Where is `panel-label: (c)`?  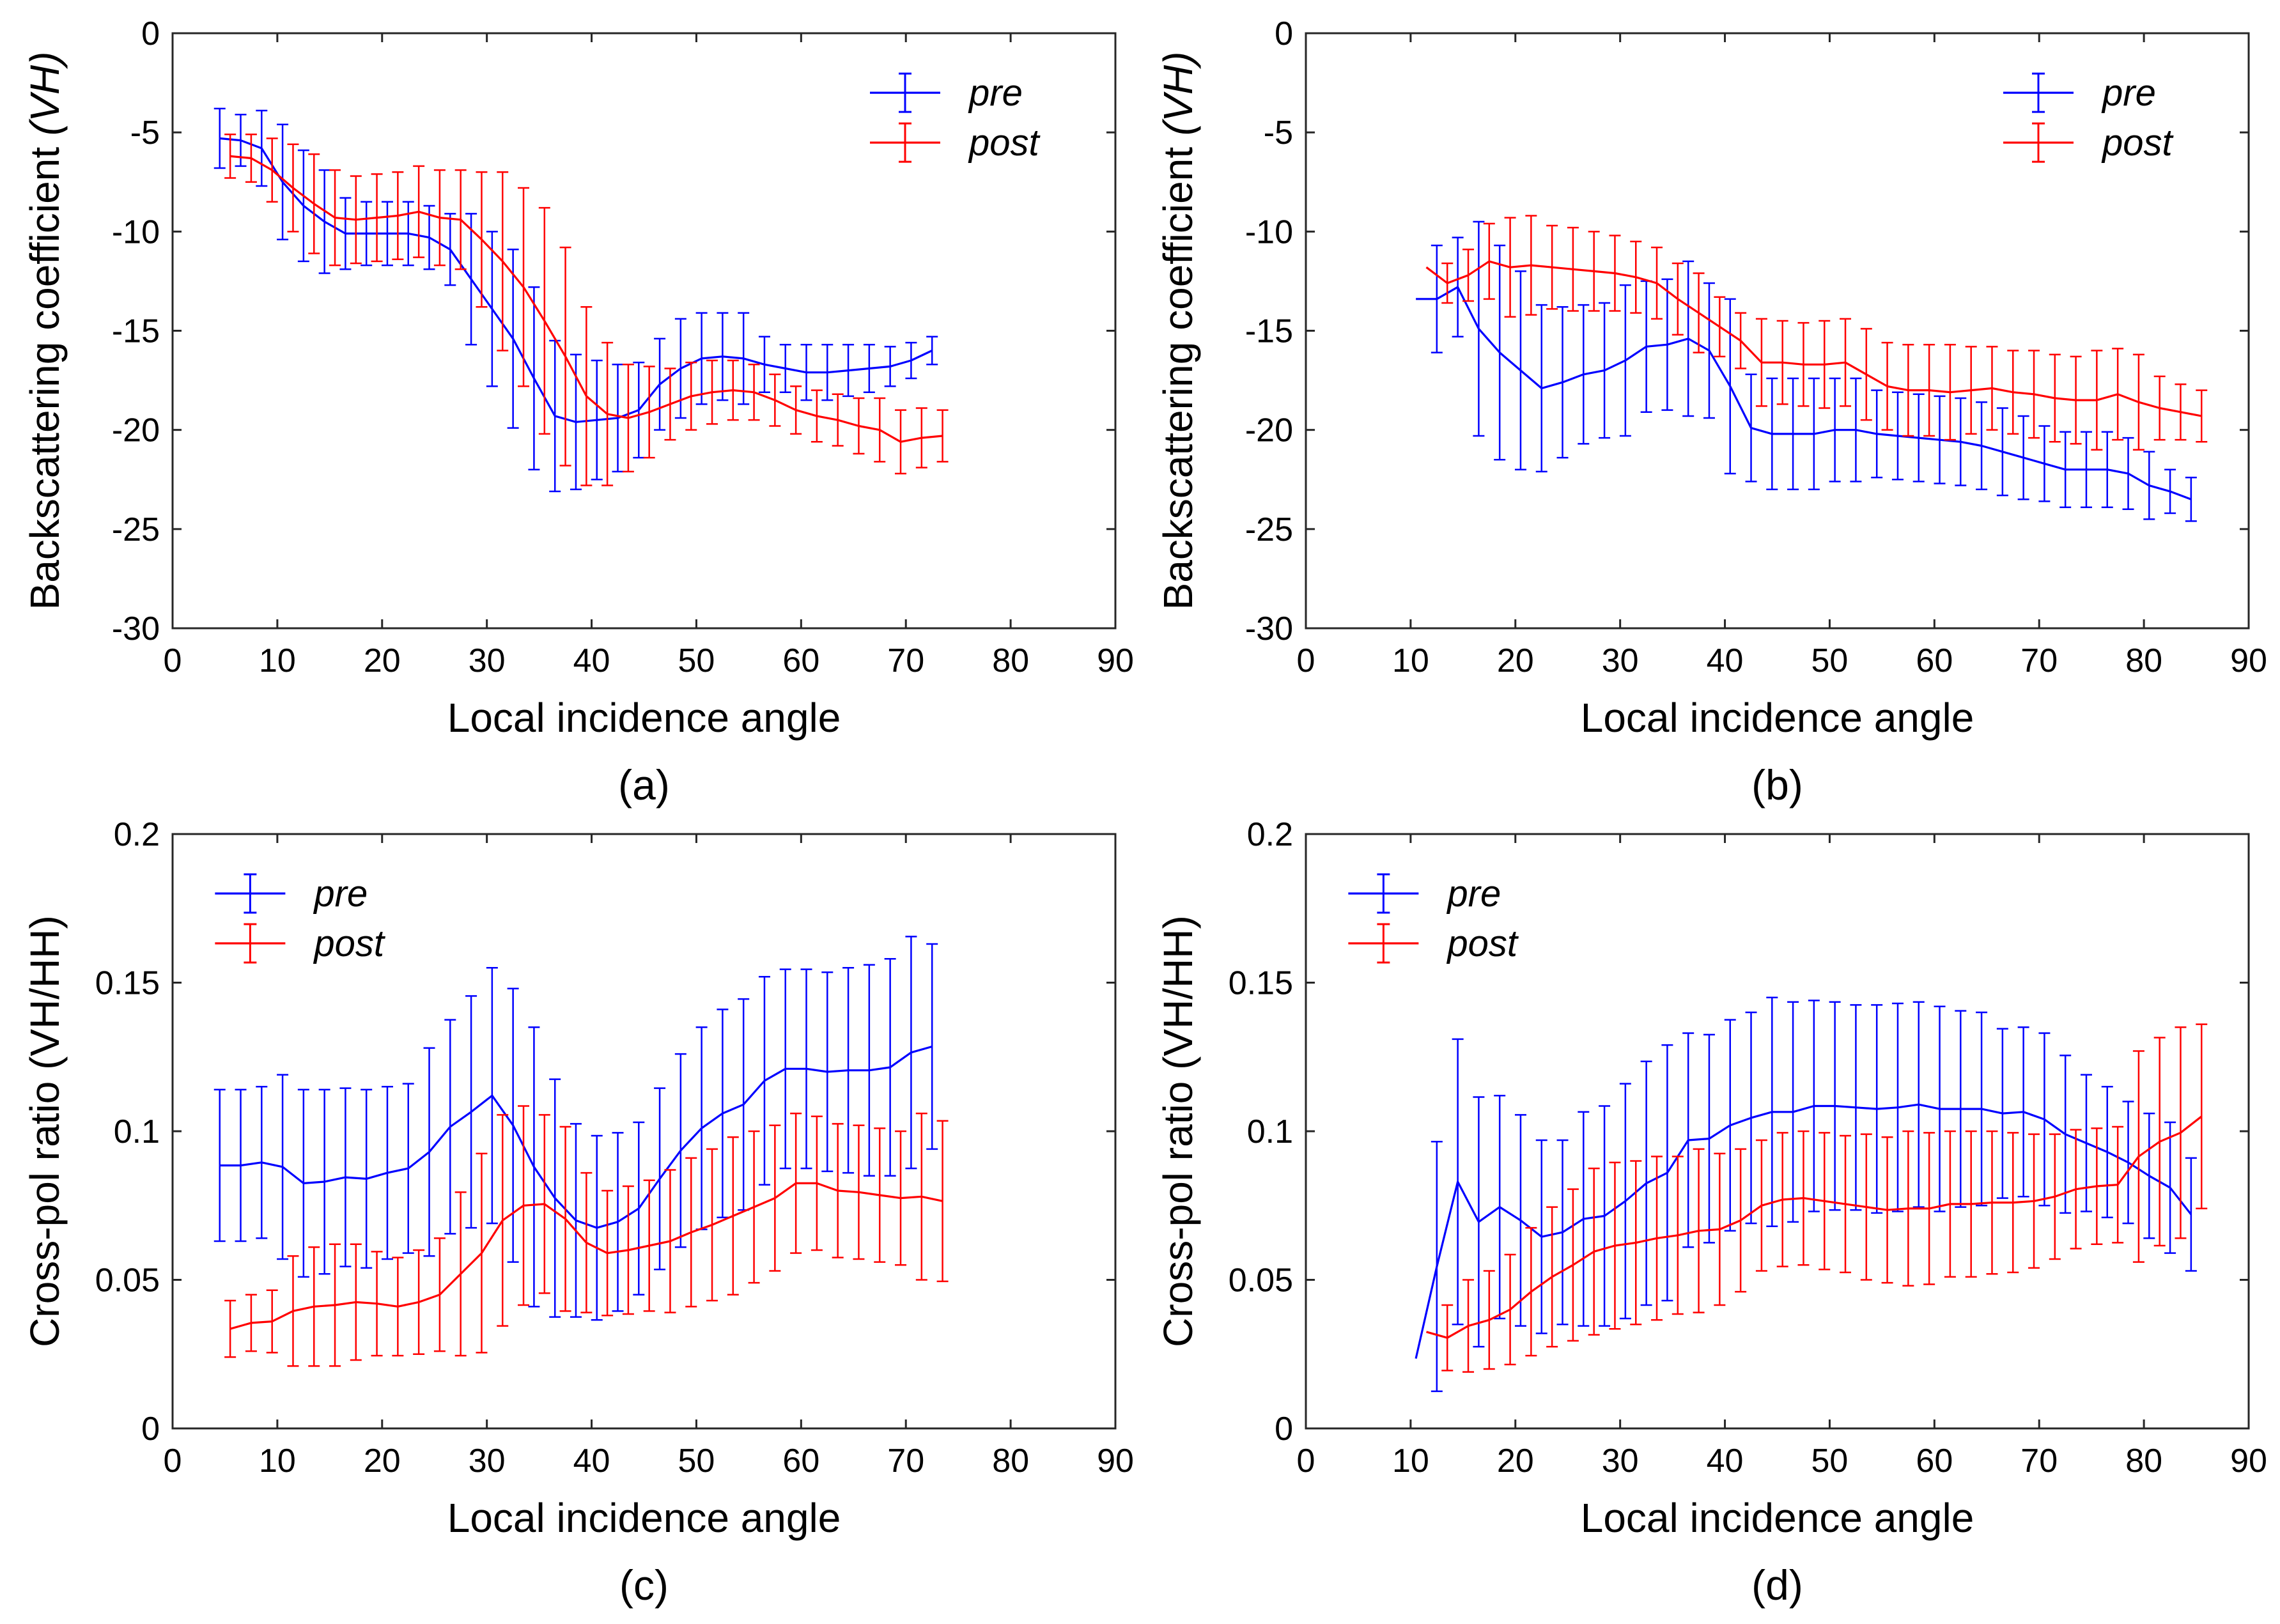
panel-label: (c) is located at coordinates (644, 1585).